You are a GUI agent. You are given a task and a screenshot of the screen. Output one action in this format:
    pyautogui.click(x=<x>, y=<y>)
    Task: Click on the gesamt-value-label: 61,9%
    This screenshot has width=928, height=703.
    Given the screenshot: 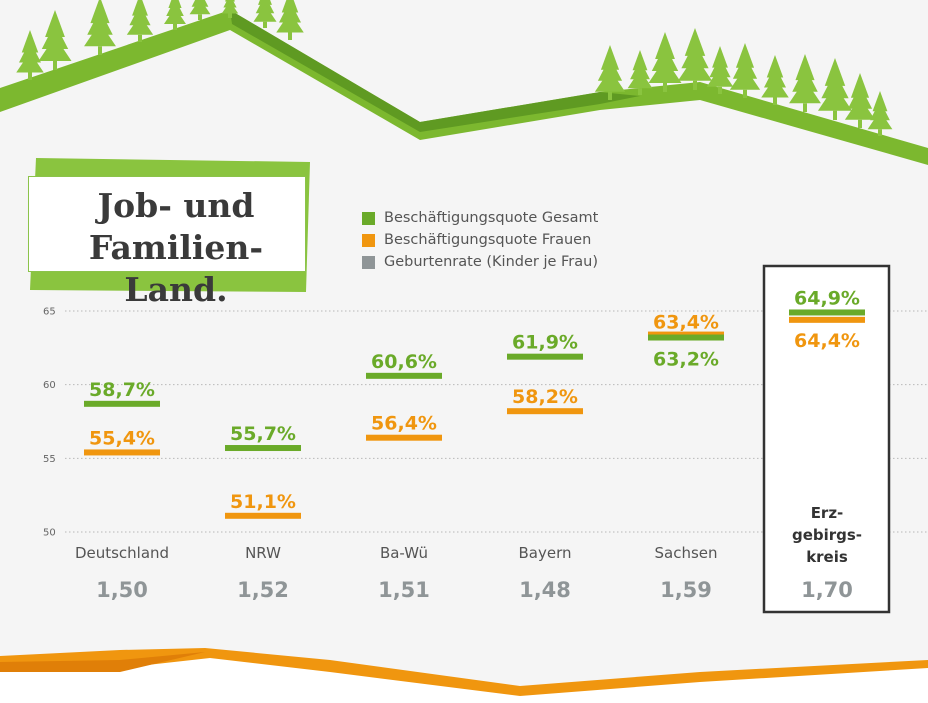 What is the action you would take?
    pyautogui.click(x=545, y=343)
    